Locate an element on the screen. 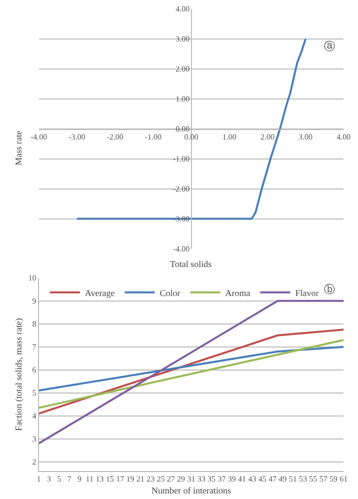  y-tick-label: 4 is located at coordinates (34, 416).